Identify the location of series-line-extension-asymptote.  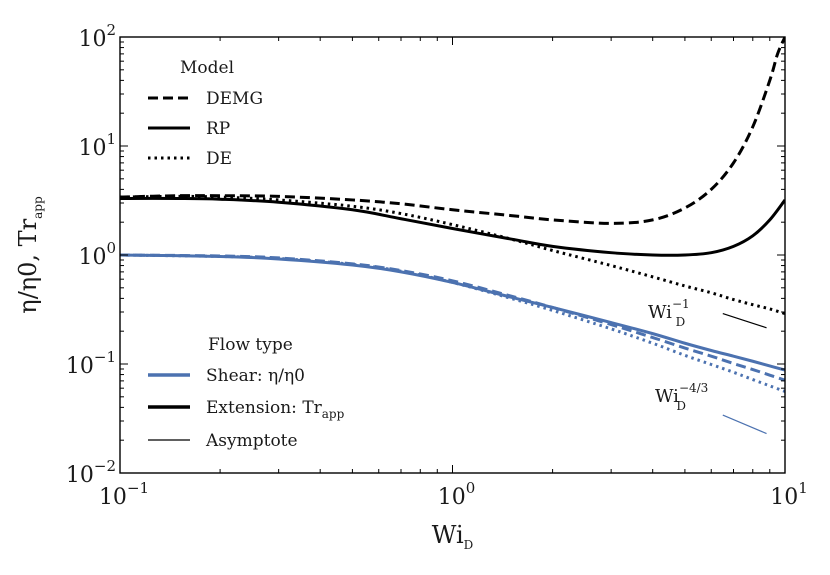
(744, 321).